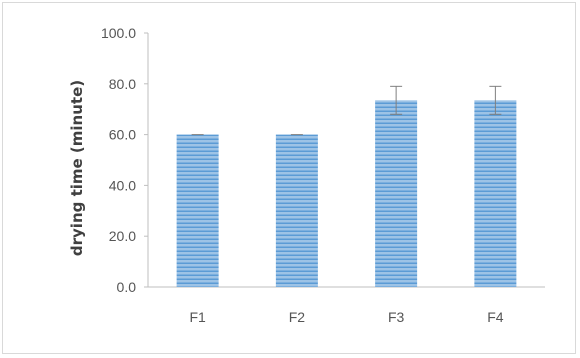 The width and height of the screenshot is (580, 358). Describe the element at coordinates (77, 168) in the screenshot. I see `y-axis-title: drying time (minute)` at that location.